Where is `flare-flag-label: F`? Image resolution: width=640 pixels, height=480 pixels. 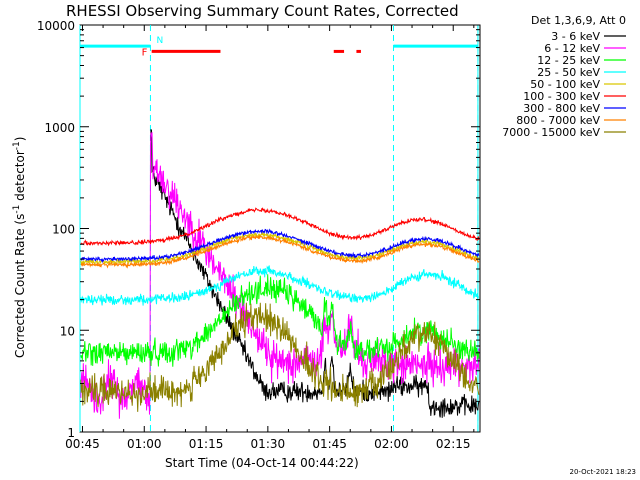 flare-flag-label: F is located at coordinates (145, 52).